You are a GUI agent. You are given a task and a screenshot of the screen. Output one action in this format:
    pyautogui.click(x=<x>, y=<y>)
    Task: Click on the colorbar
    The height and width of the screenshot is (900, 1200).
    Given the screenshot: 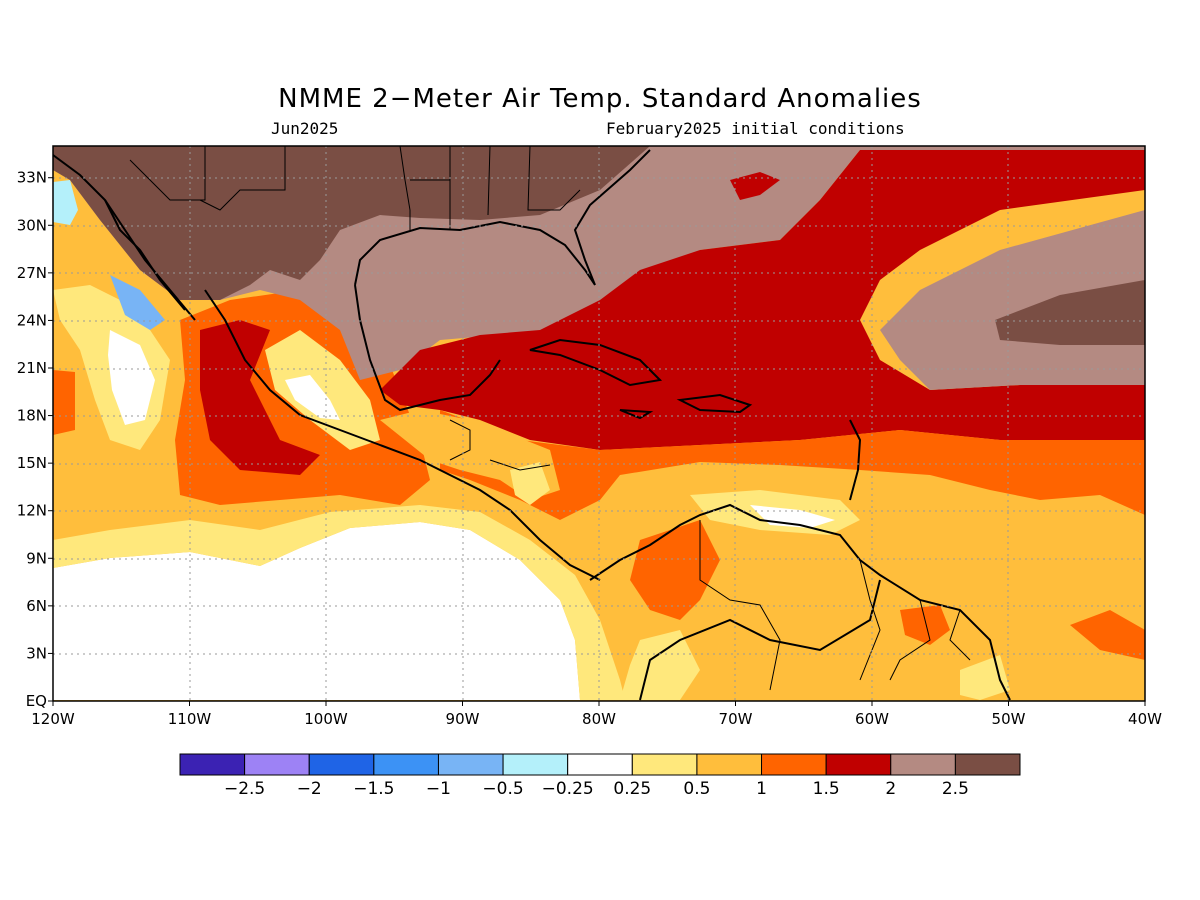 What is the action you would take?
    pyautogui.click(x=600, y=764)
    